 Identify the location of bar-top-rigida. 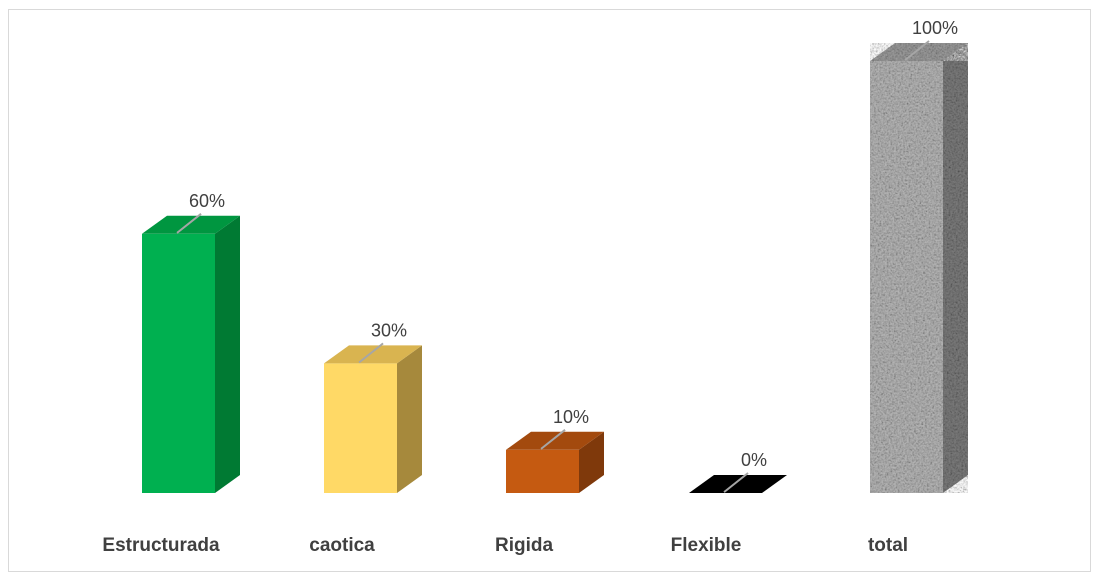
(555, 440).